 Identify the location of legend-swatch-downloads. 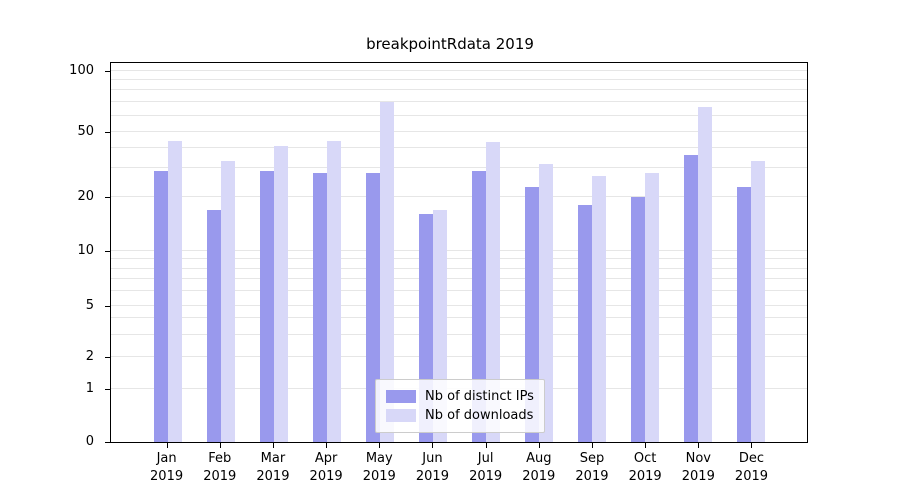
(401, 415).